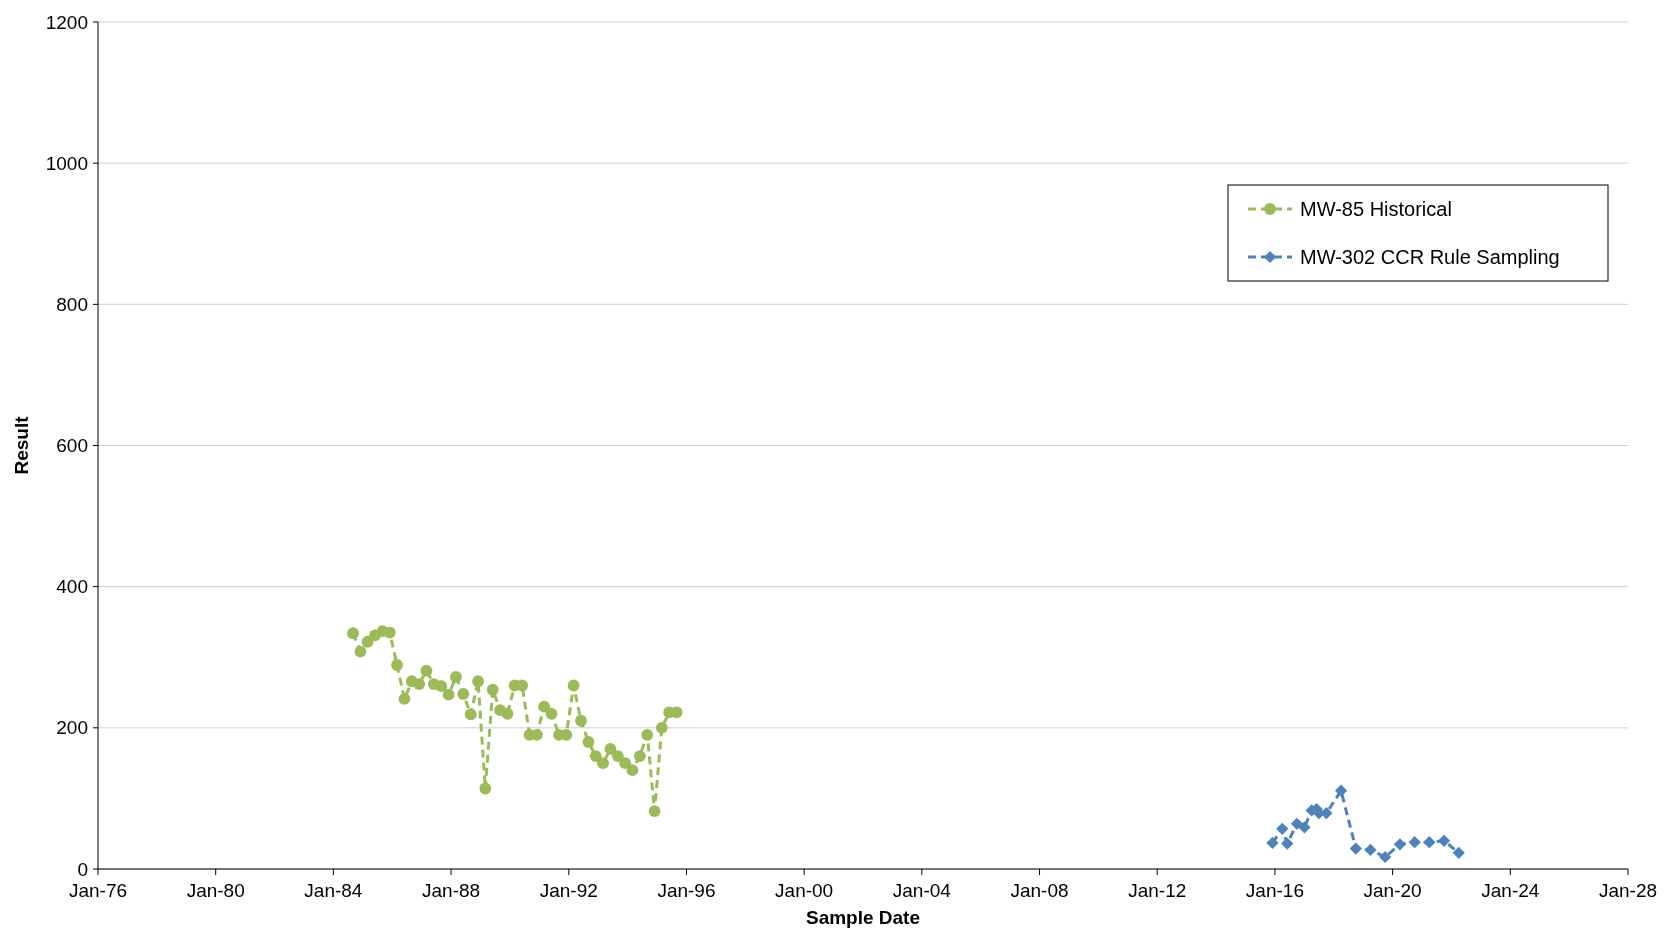  I want to click on y-tick-label: 600, so click(72, 446).